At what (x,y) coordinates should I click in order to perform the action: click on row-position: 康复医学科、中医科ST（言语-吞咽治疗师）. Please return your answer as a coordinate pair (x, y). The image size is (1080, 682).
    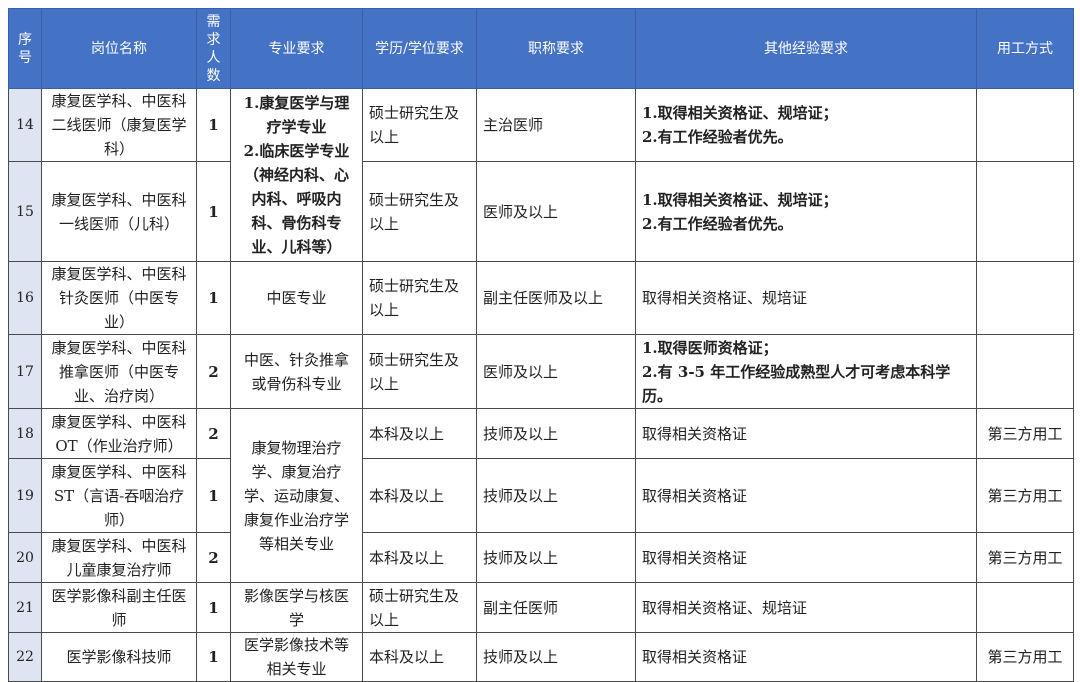
    Looking at the image, I should click on (119, 495).